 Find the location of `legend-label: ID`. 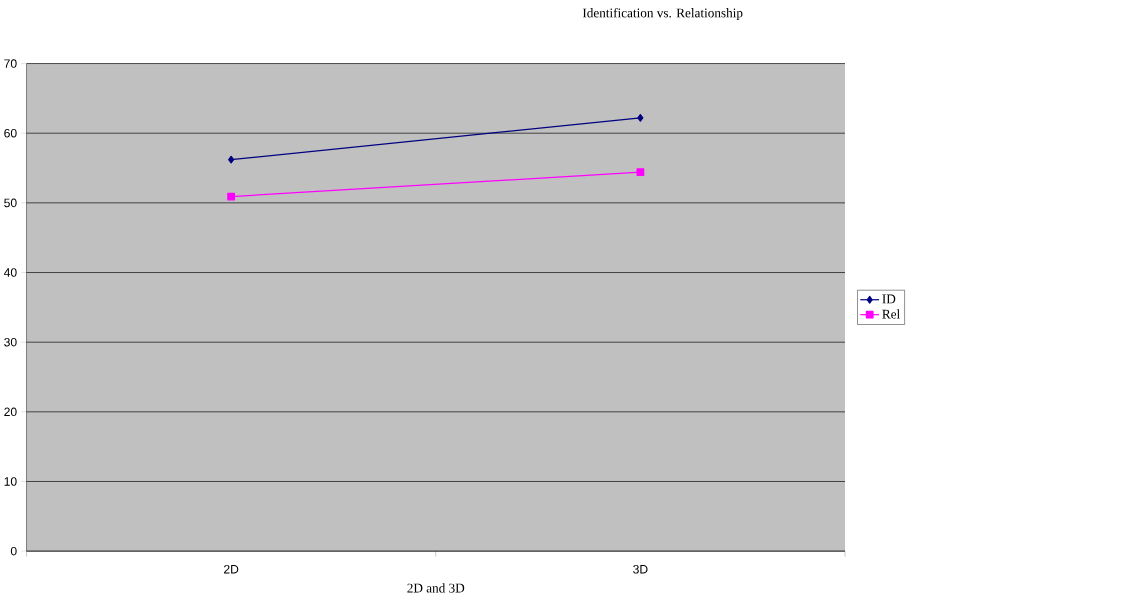

legend-label: ID is located at coordinates (889, 299).